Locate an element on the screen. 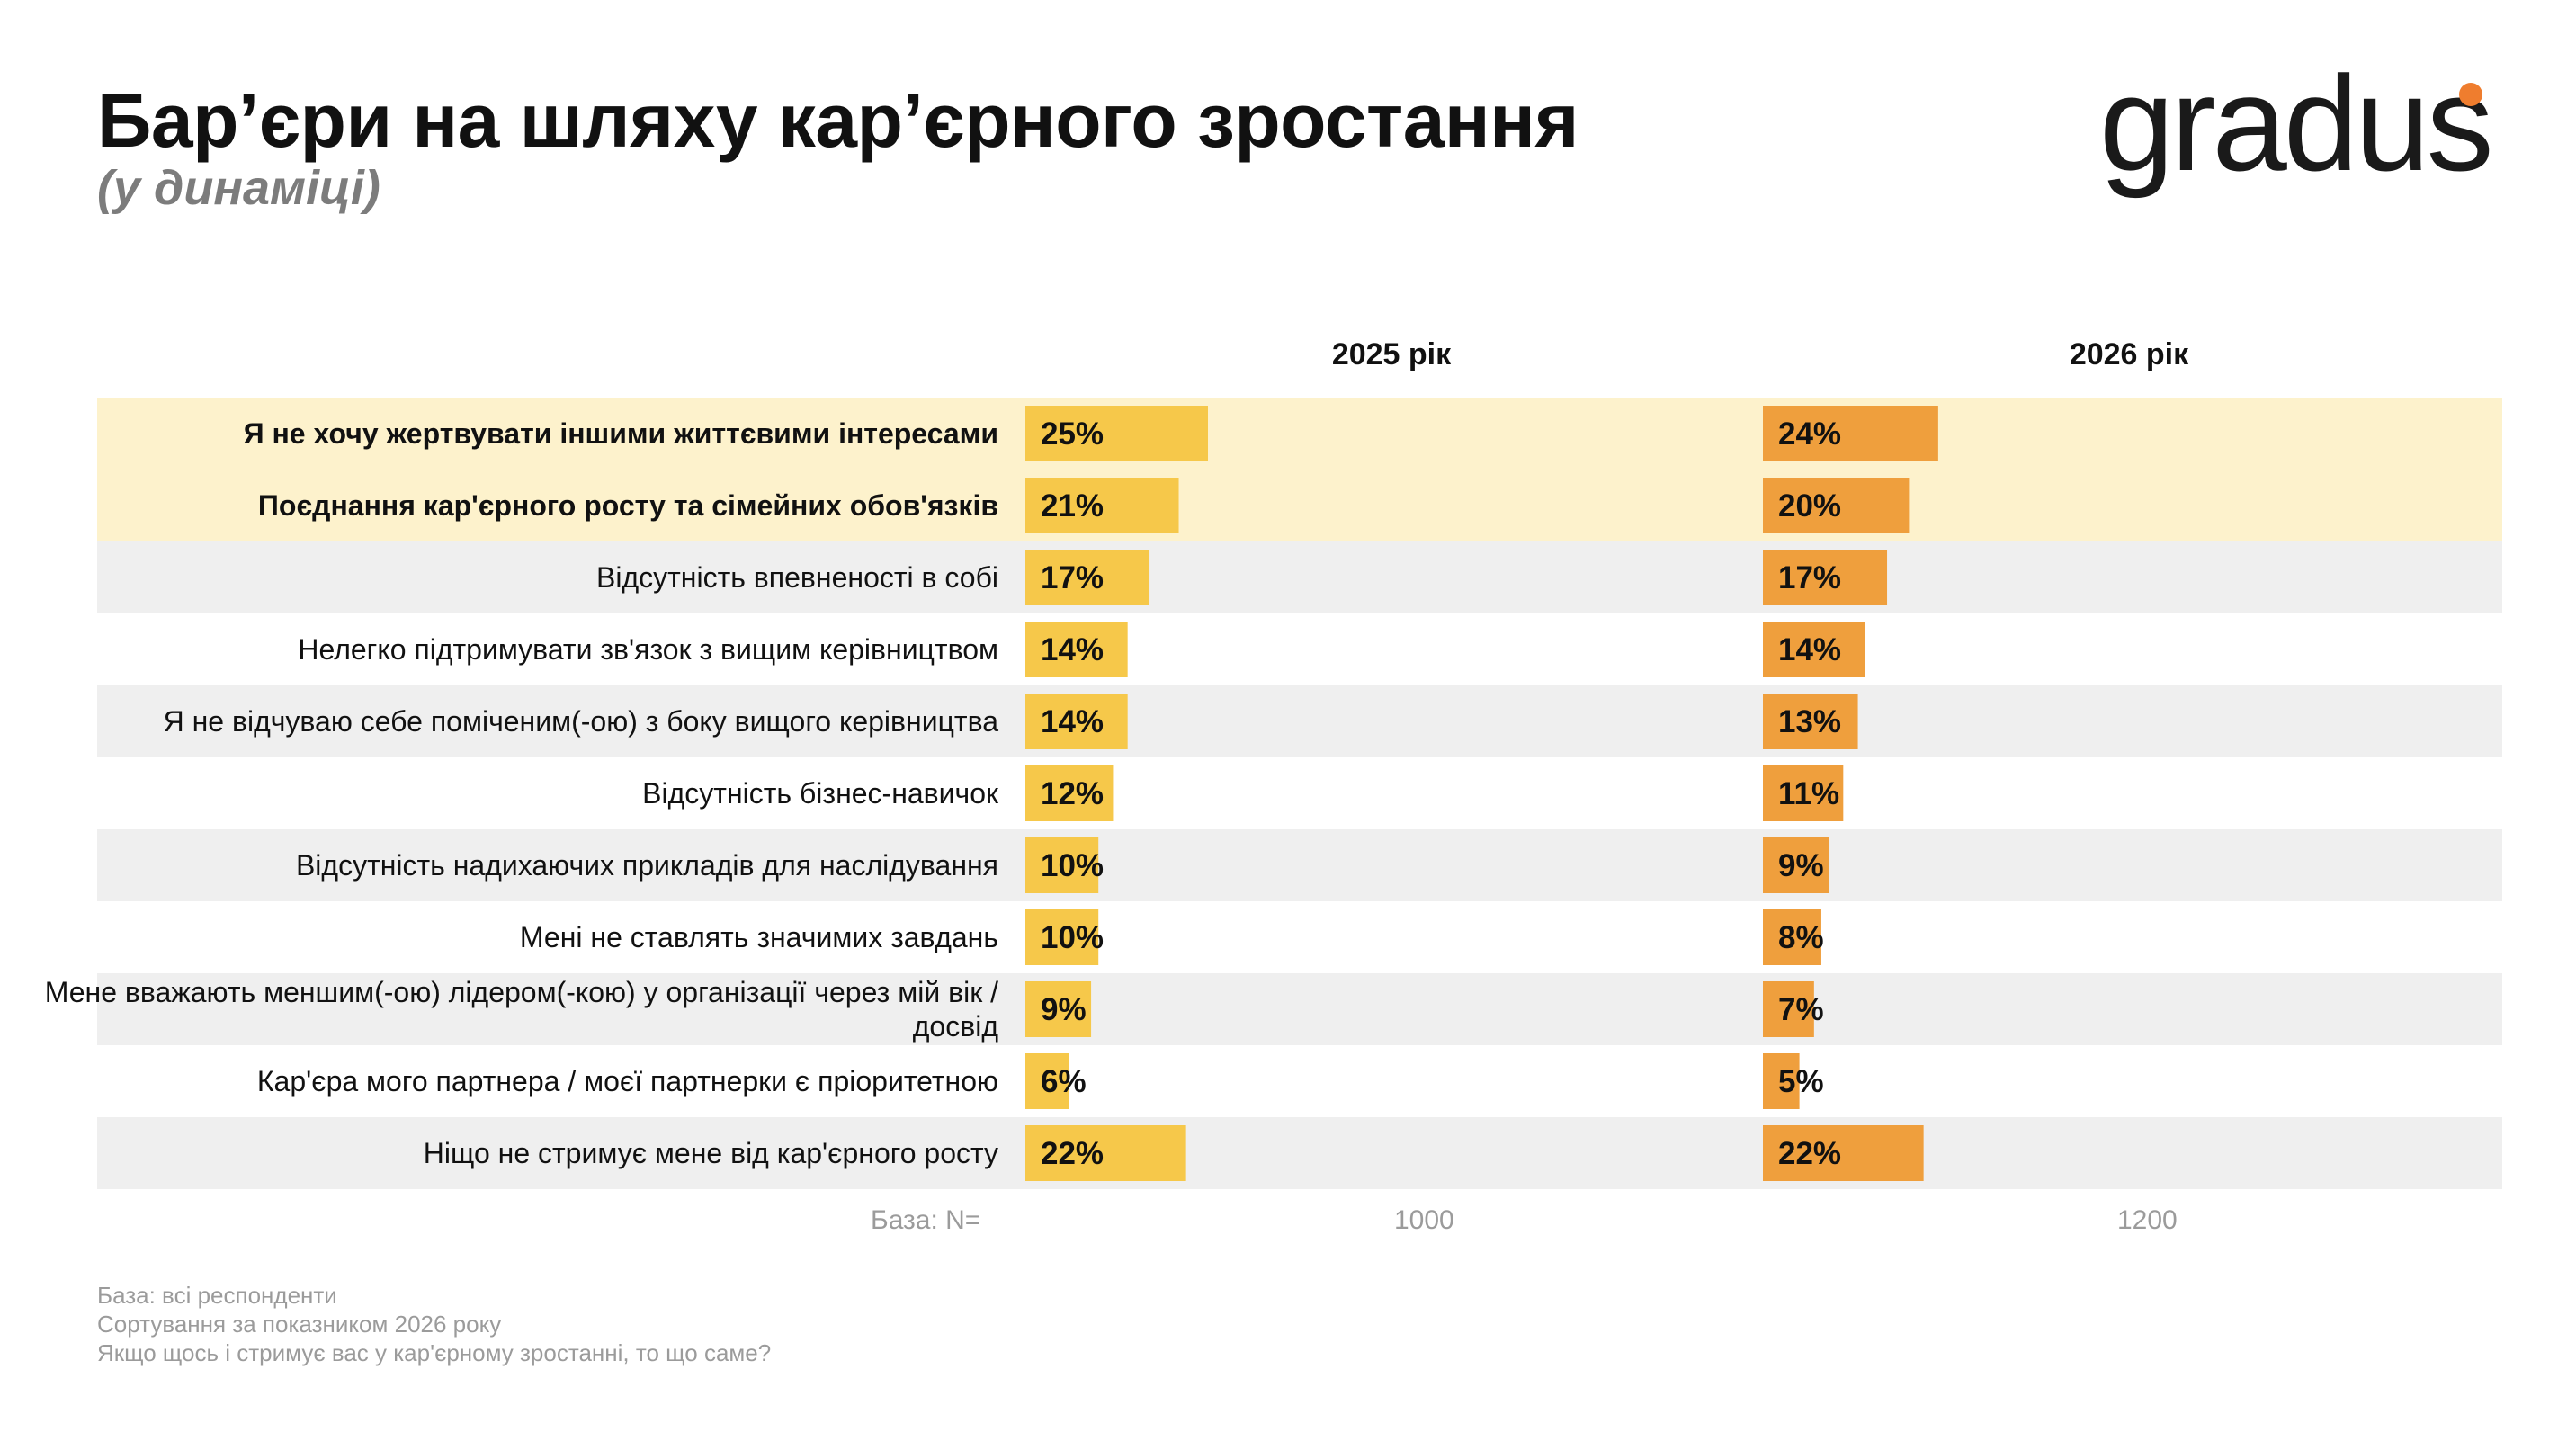  footnote-sorting: Сортування за показником 2026 року is located at coordinates (299, 1324).